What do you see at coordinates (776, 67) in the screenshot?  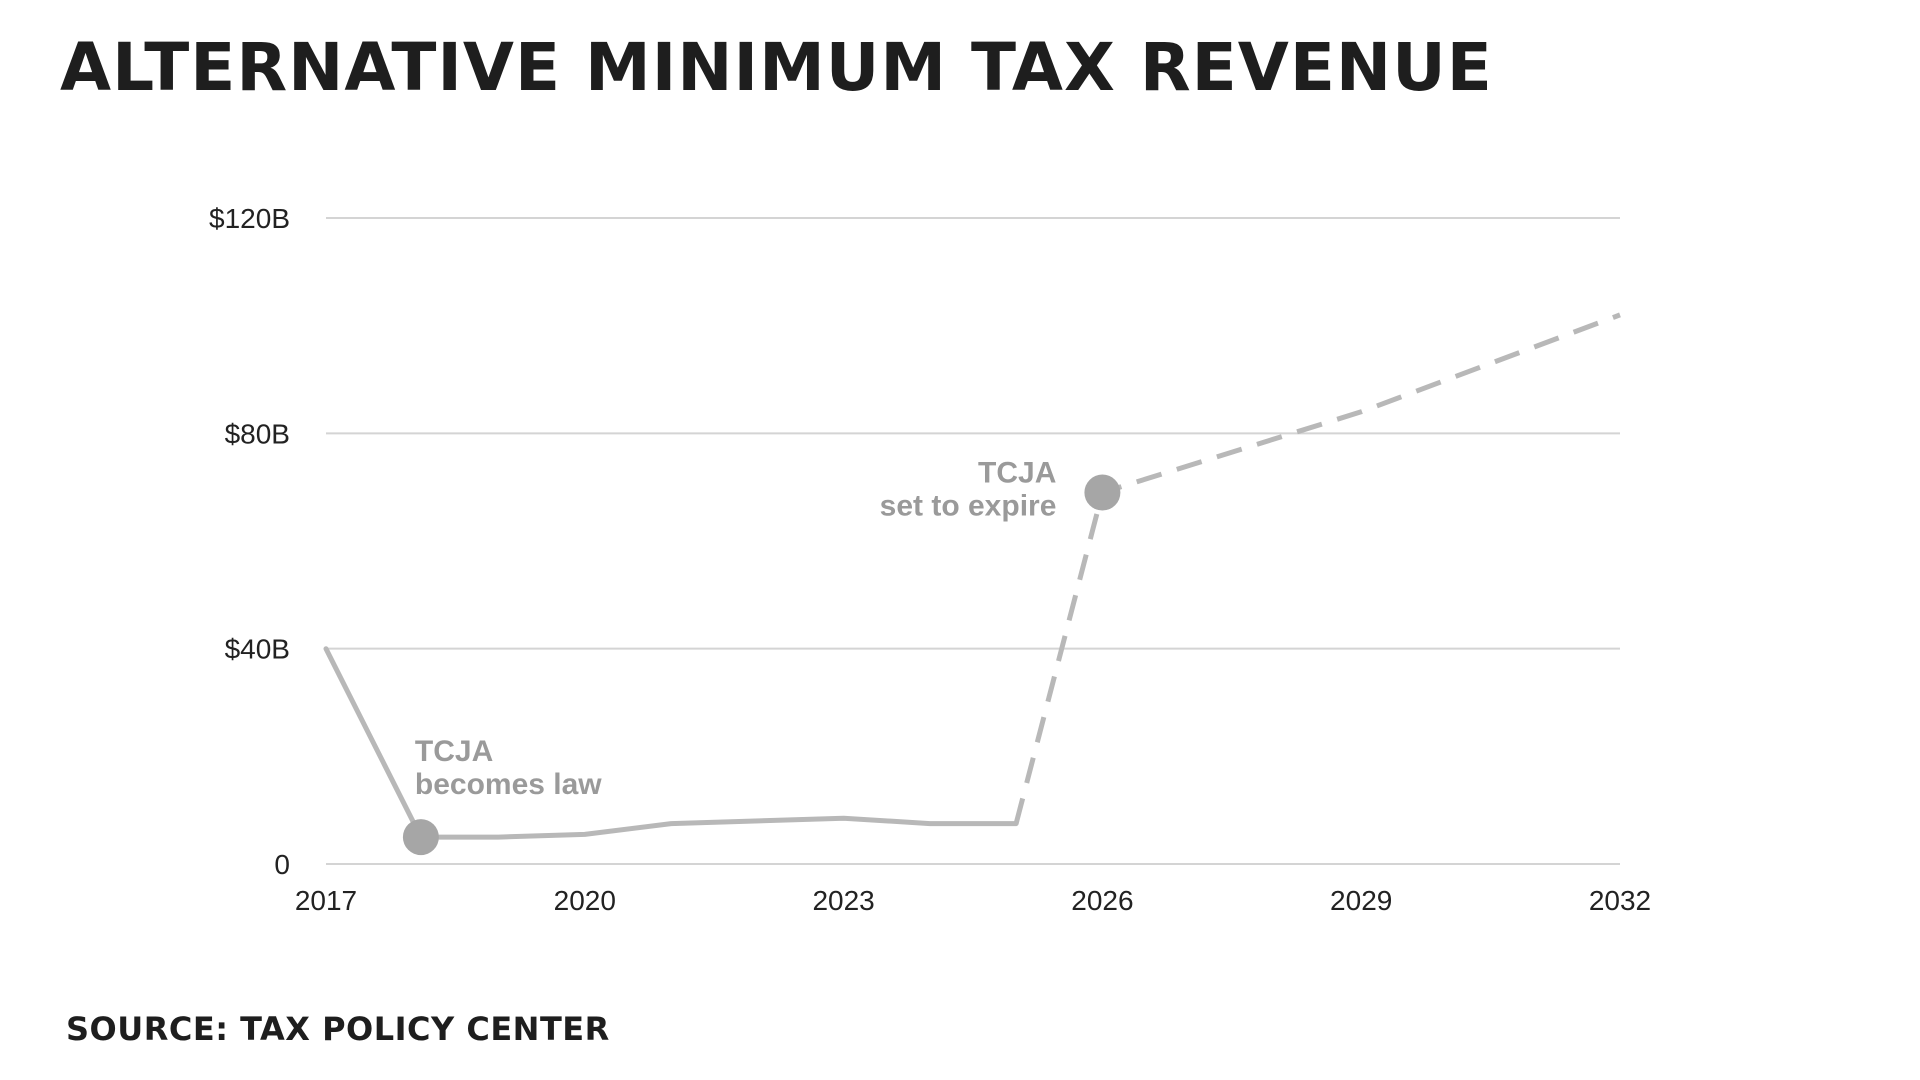 I see `chart-title: ALTERNATIVE MINIMUM TAX REVENUE` at bounding box center [776, 67].